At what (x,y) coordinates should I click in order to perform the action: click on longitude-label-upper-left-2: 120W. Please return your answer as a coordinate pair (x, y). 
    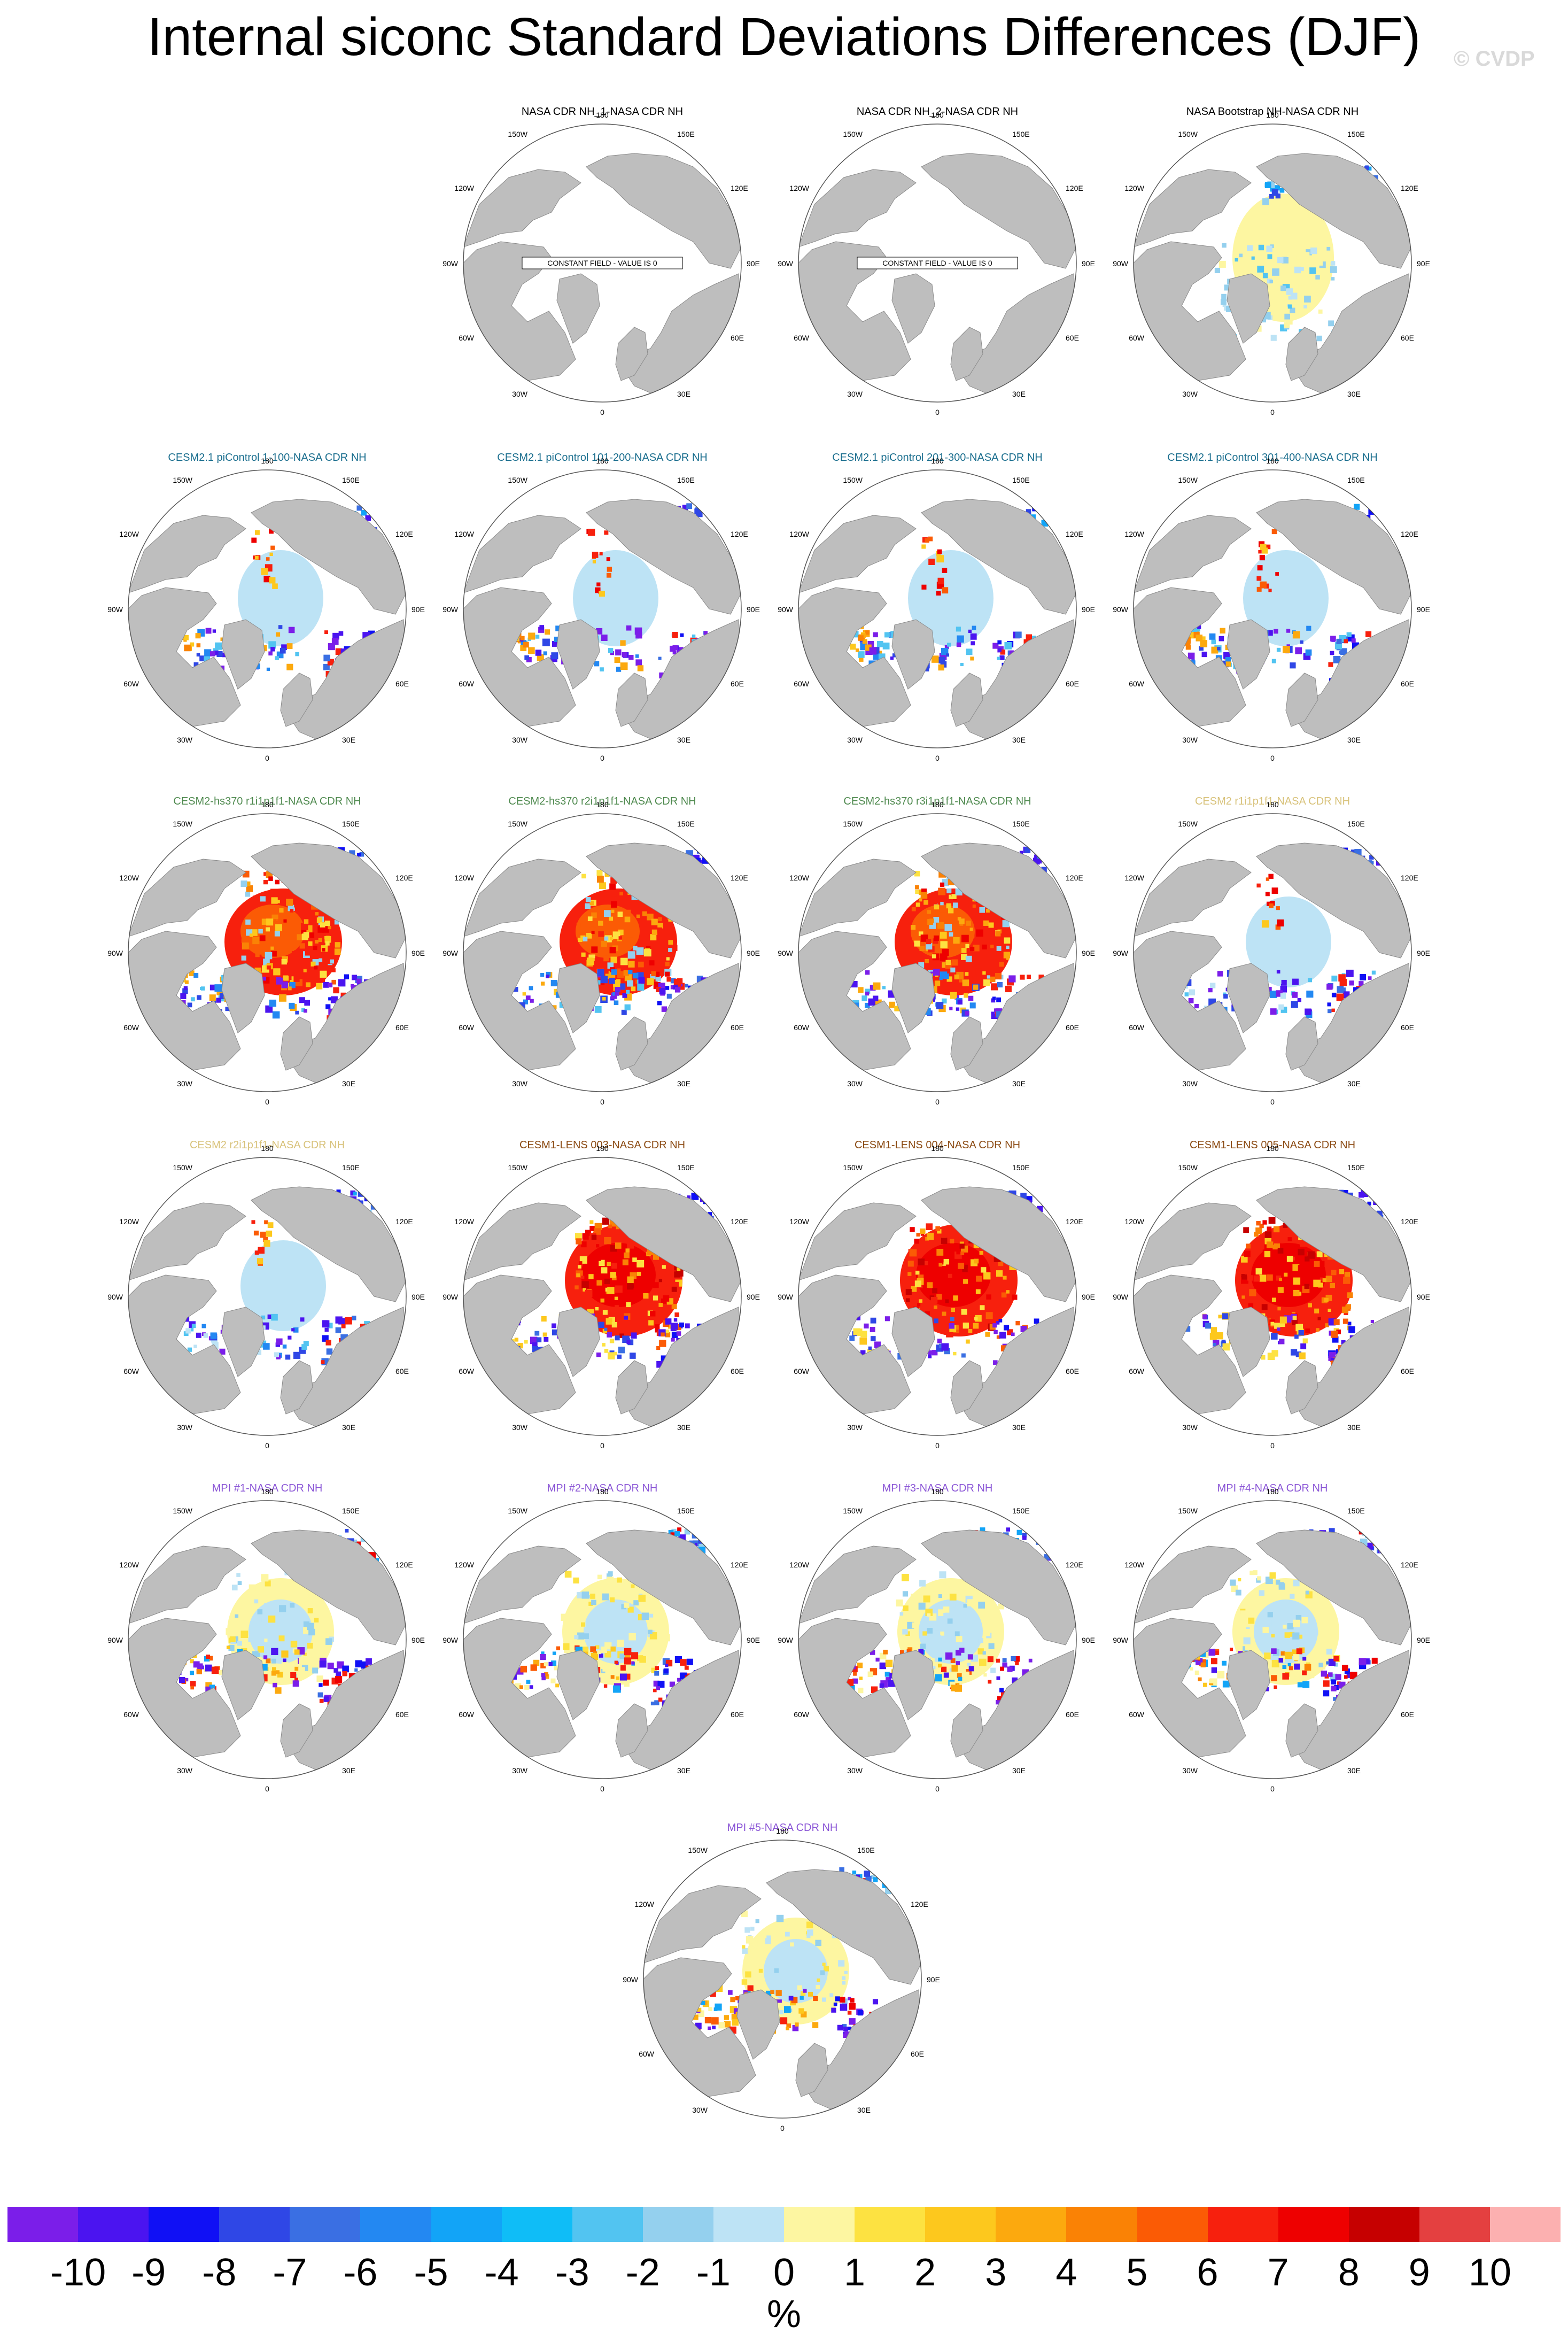
    Looking at the image, I should click on (799, 534).